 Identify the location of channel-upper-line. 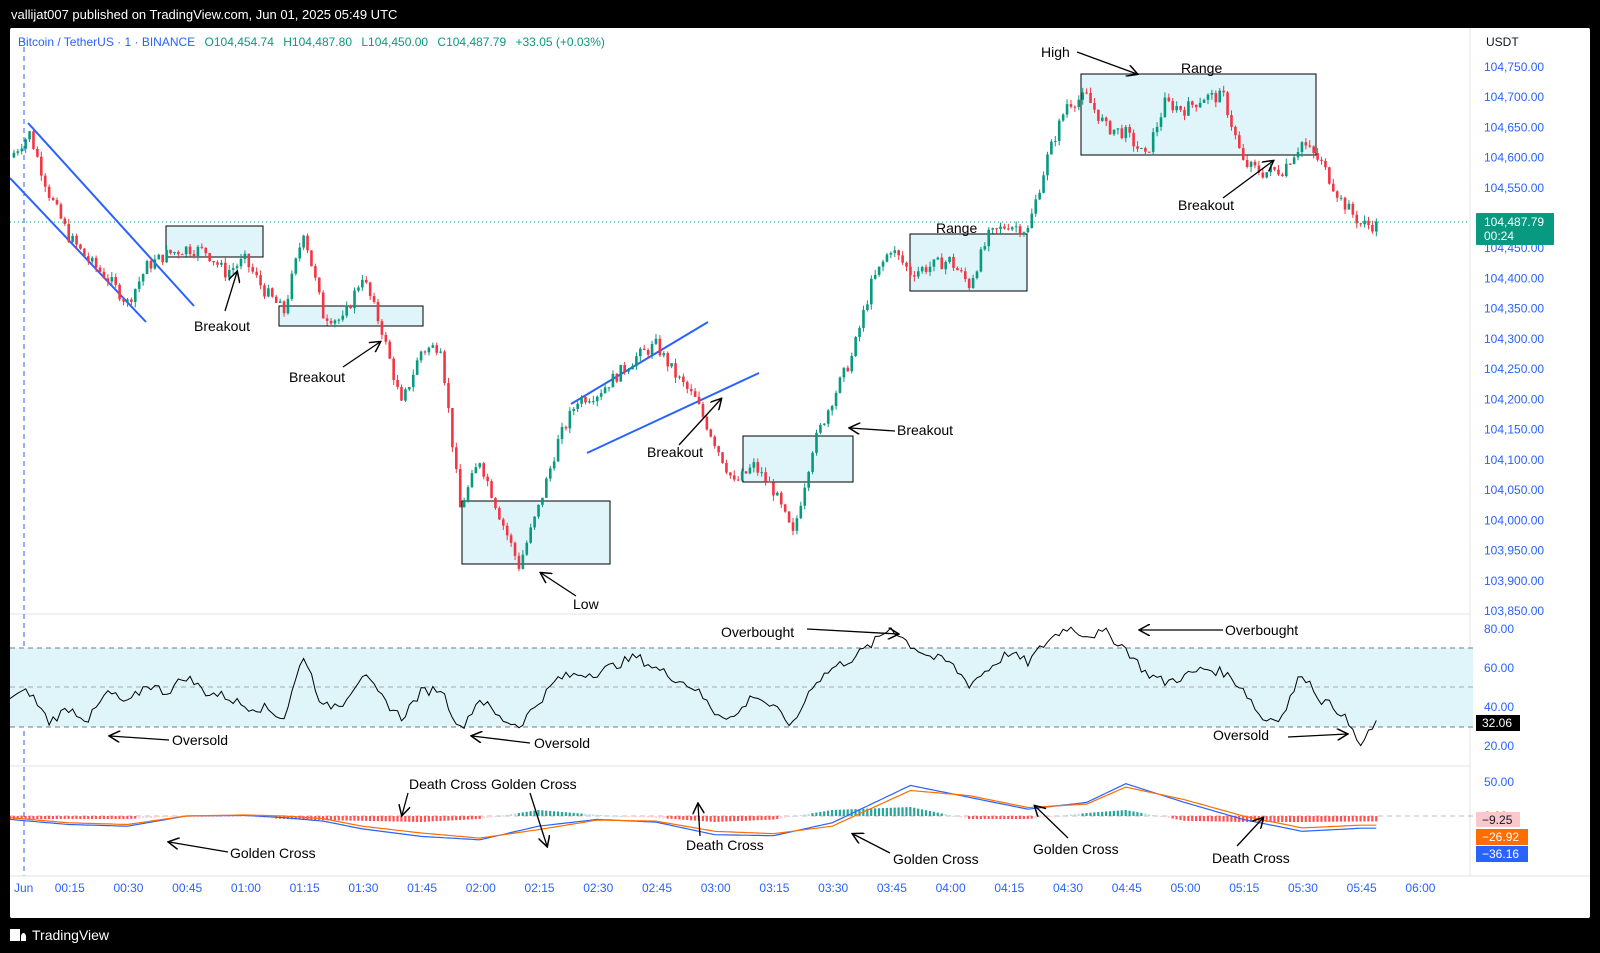
(111, 214).